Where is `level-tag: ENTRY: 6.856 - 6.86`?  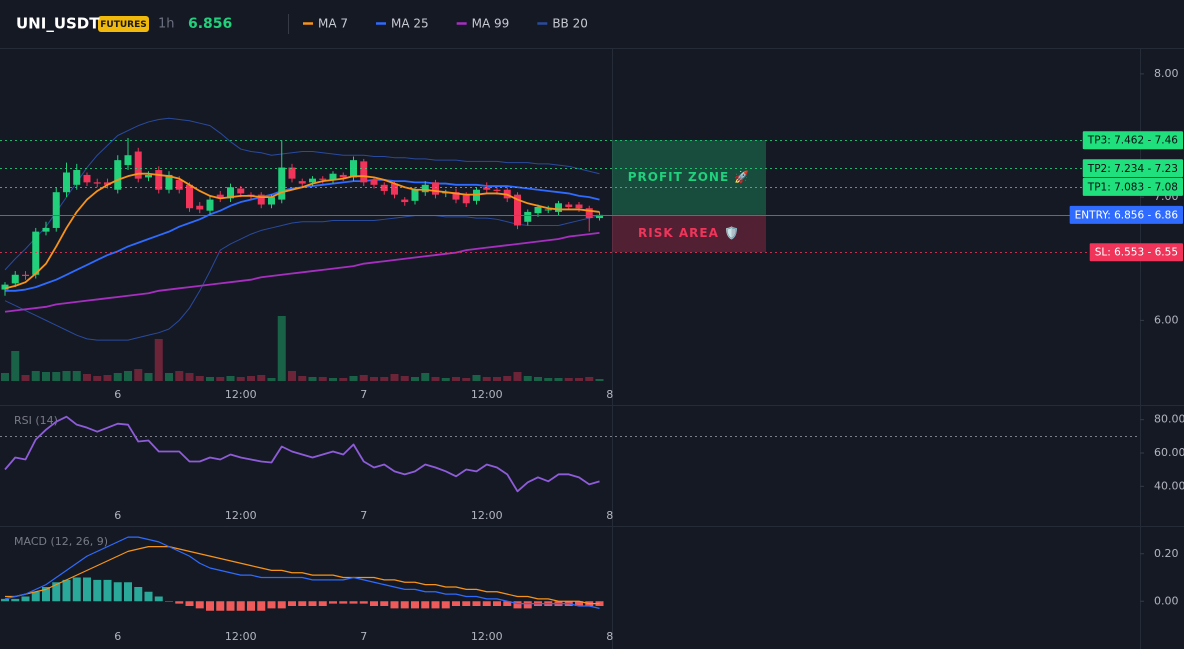
level-tag: ENTRY: 6.856 - 6.86 is located at coordinates (1126, 214).